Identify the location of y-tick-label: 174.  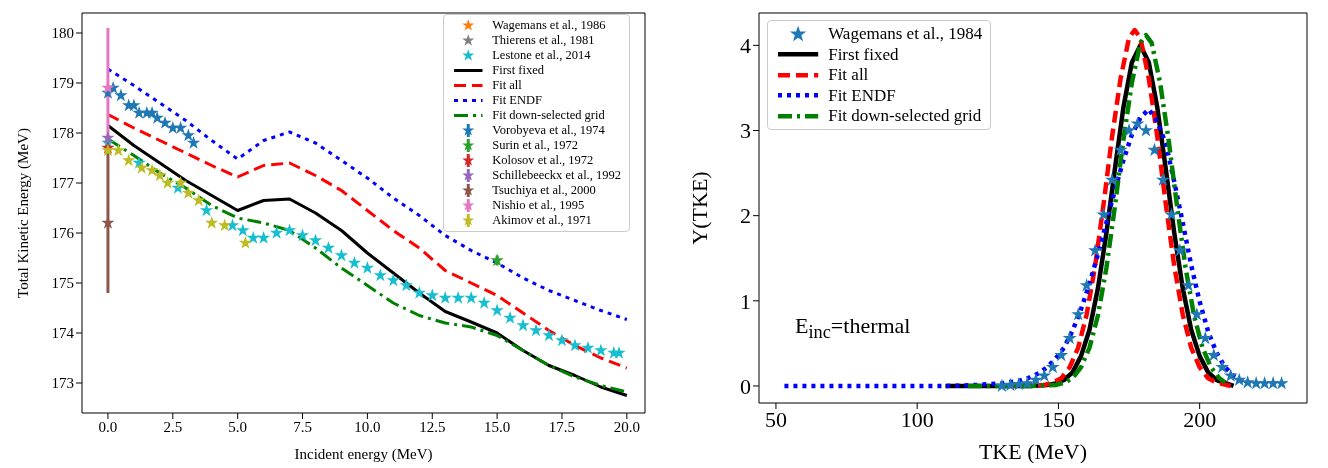
(63, 333).